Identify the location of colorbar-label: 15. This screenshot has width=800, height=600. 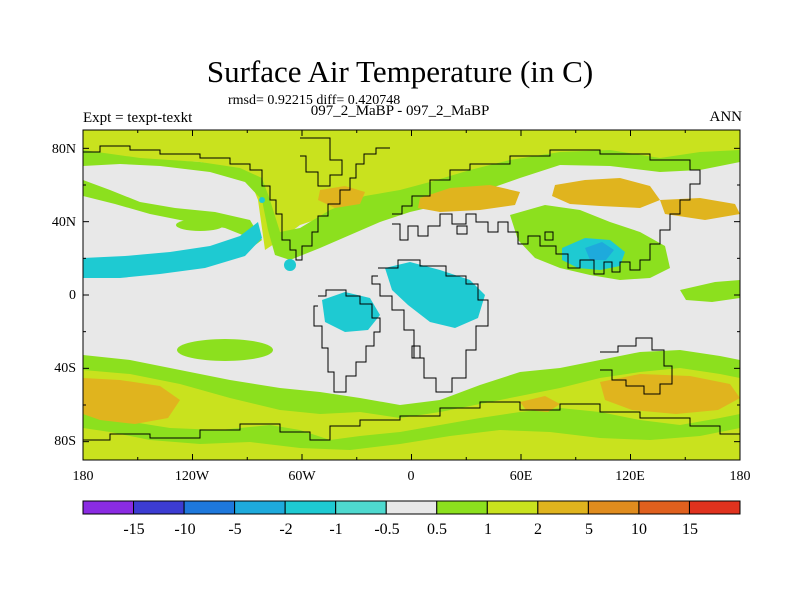
(690, 529).